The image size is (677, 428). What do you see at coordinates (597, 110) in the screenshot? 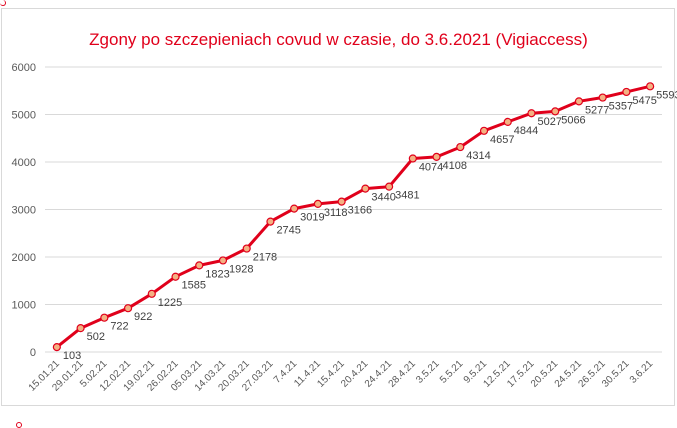
I see `data-label: 5277` at bounding box center [597, 110].